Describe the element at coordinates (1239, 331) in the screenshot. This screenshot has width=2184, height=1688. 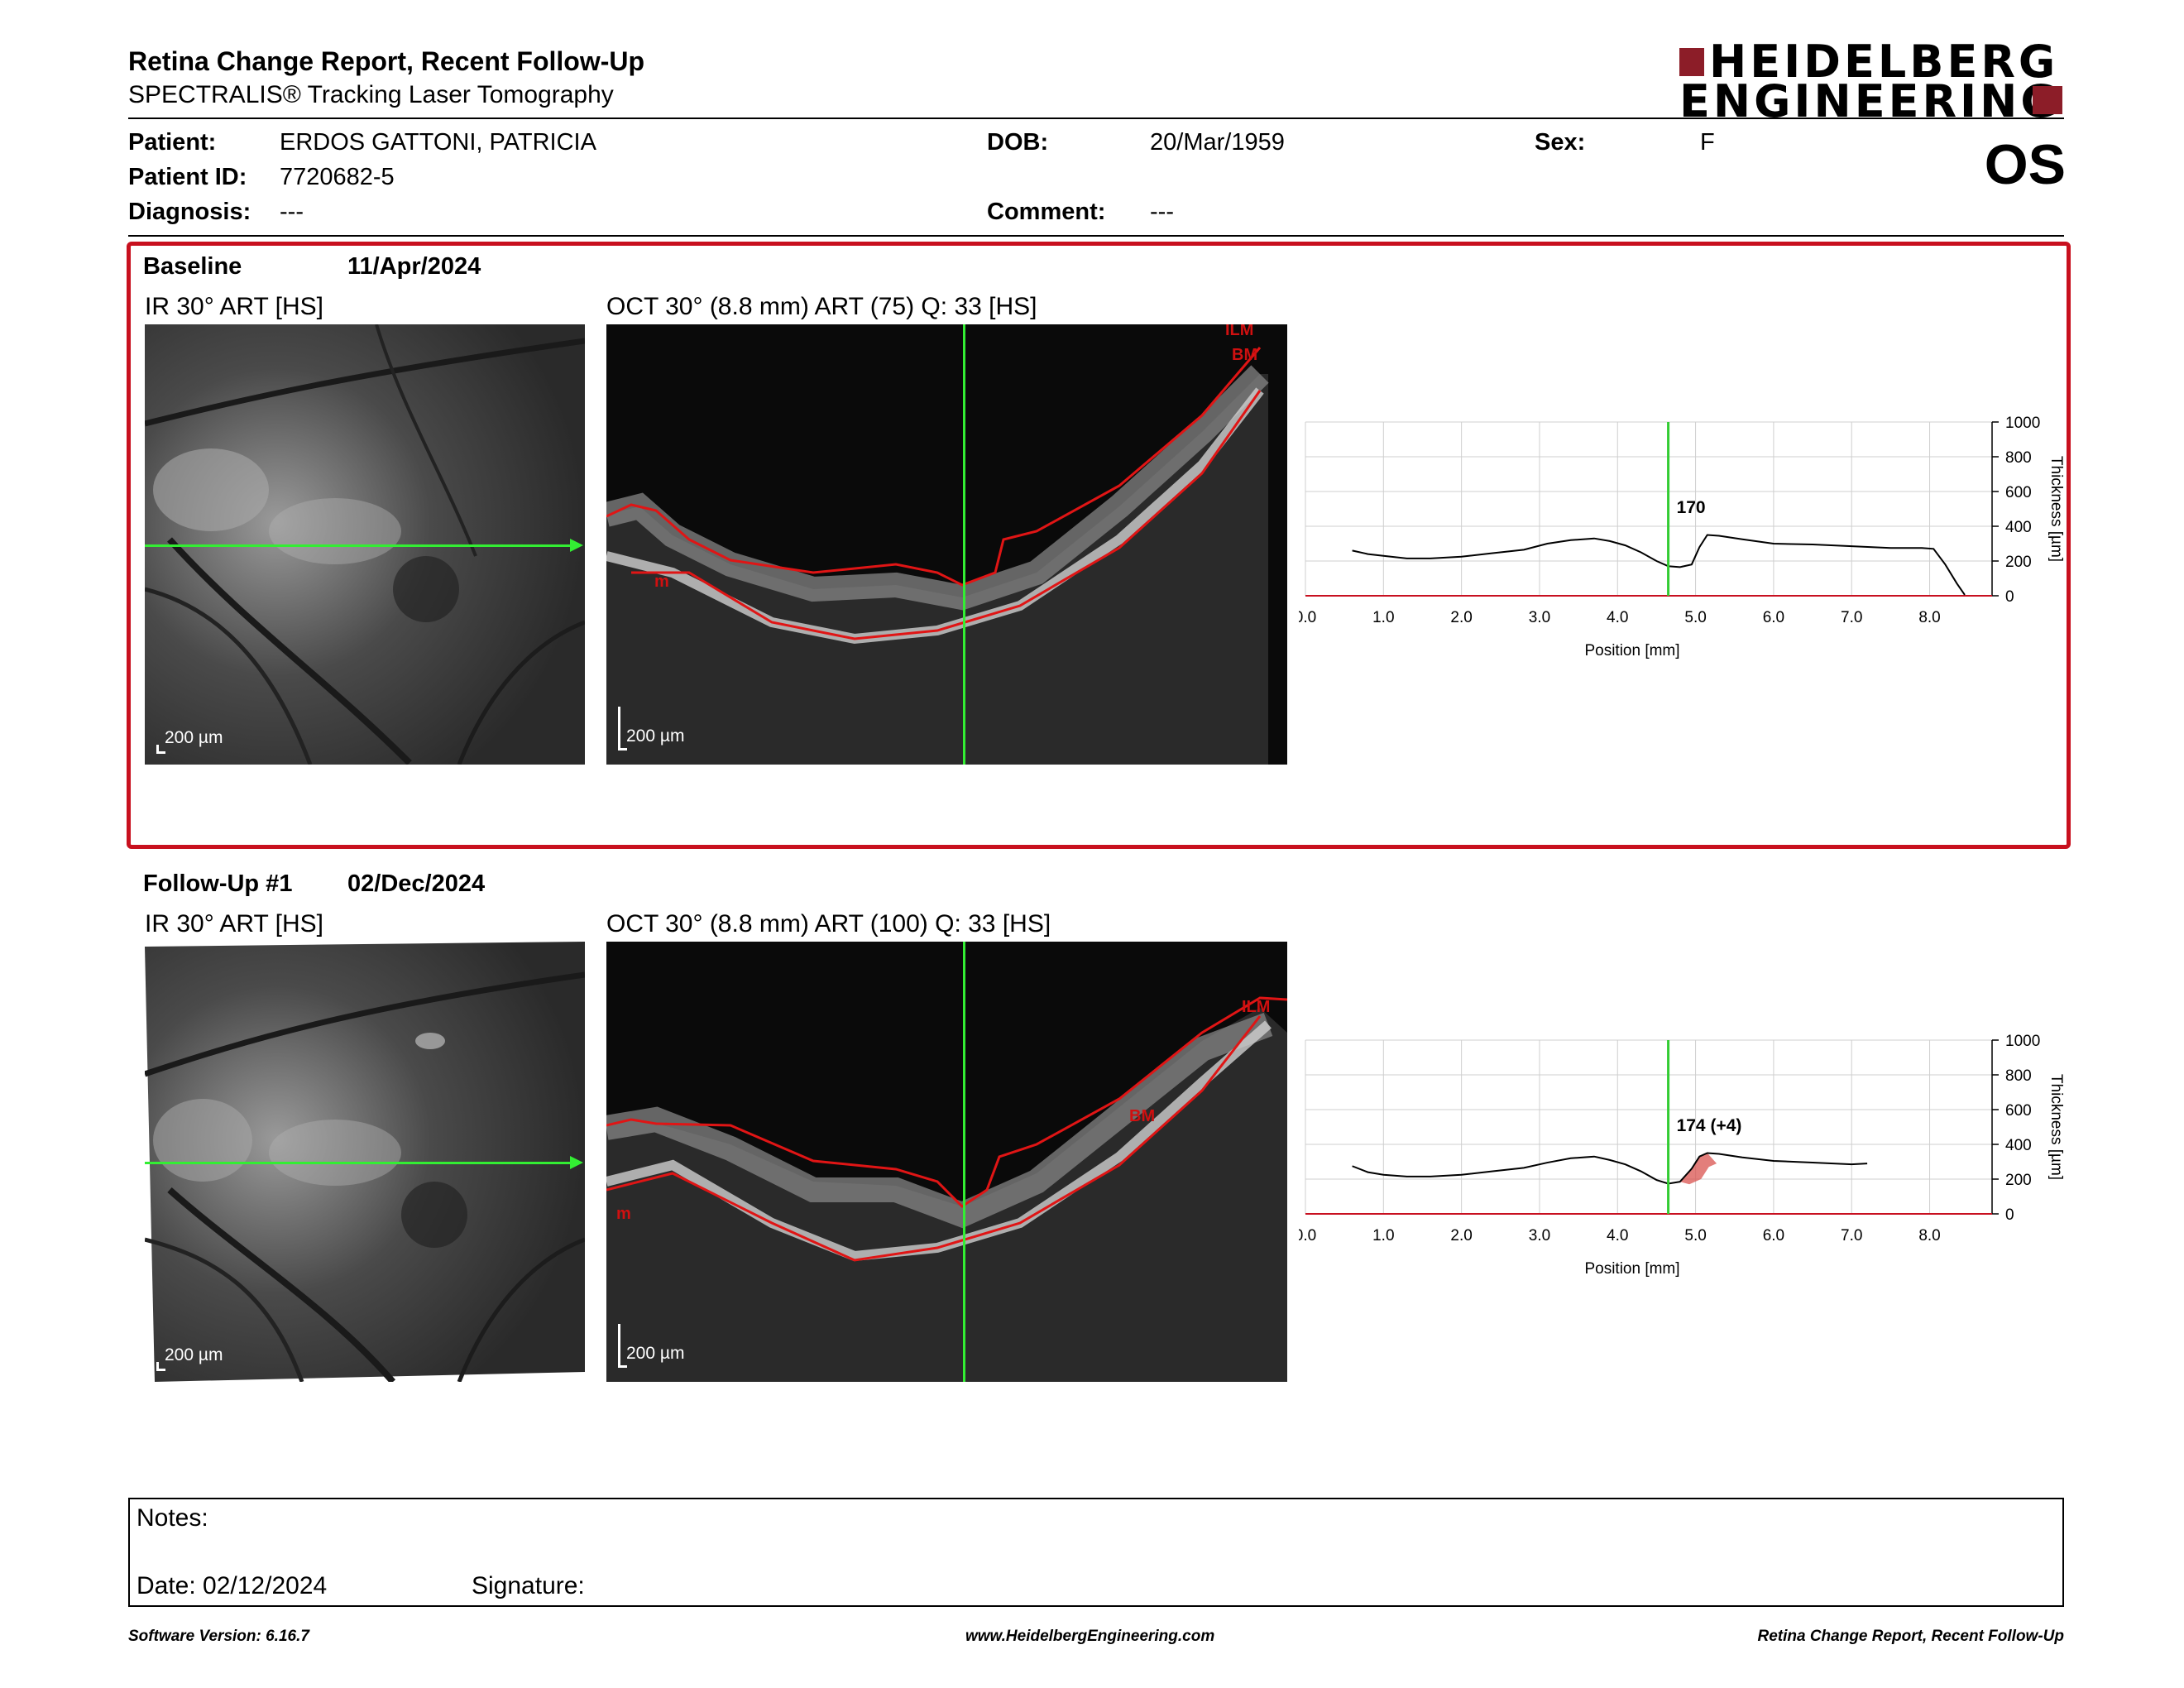
I see `baseline-layer-ilm: ILM` at that location.